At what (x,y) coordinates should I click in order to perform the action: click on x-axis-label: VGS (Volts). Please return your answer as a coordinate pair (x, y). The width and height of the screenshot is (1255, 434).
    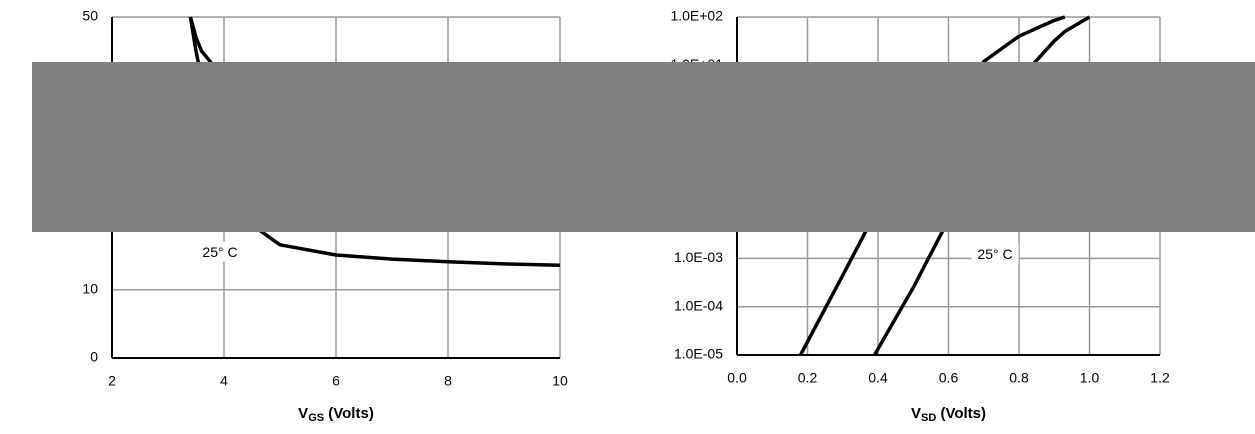
    Looking at the image, I should click on (336, 414).